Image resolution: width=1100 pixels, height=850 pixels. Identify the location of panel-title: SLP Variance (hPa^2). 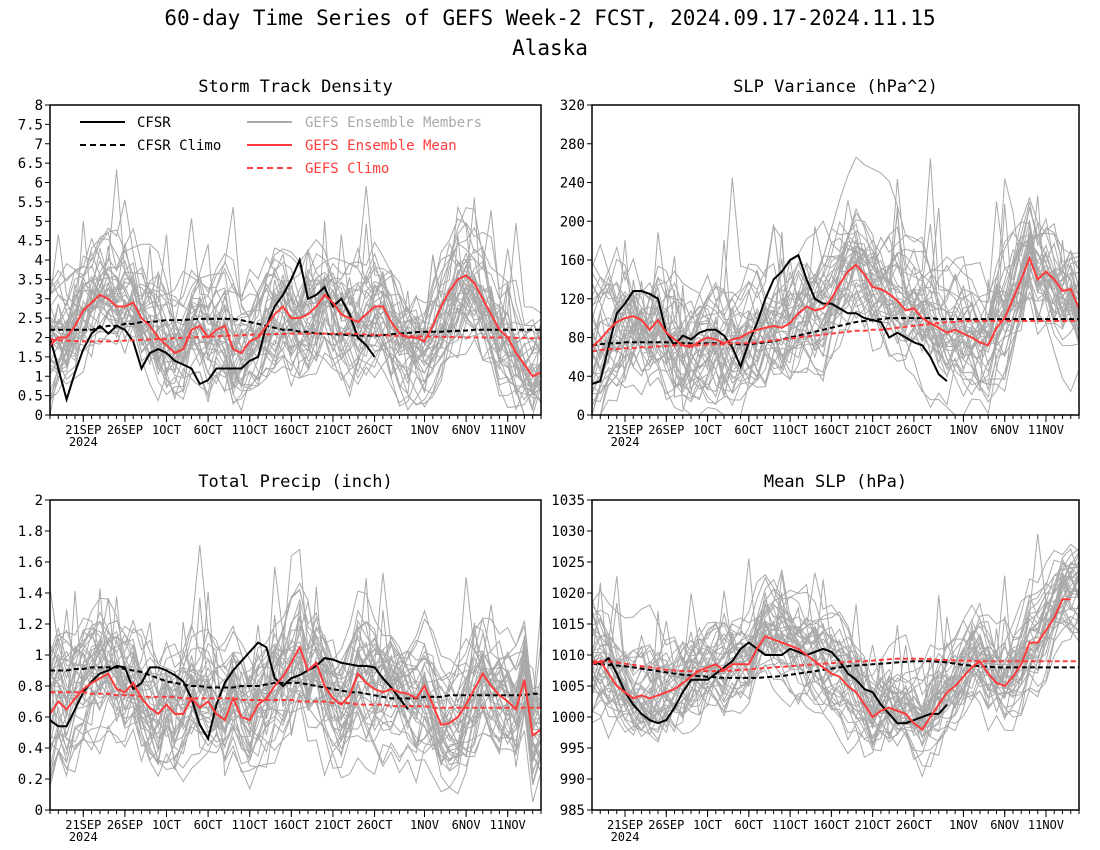
(835, 87).